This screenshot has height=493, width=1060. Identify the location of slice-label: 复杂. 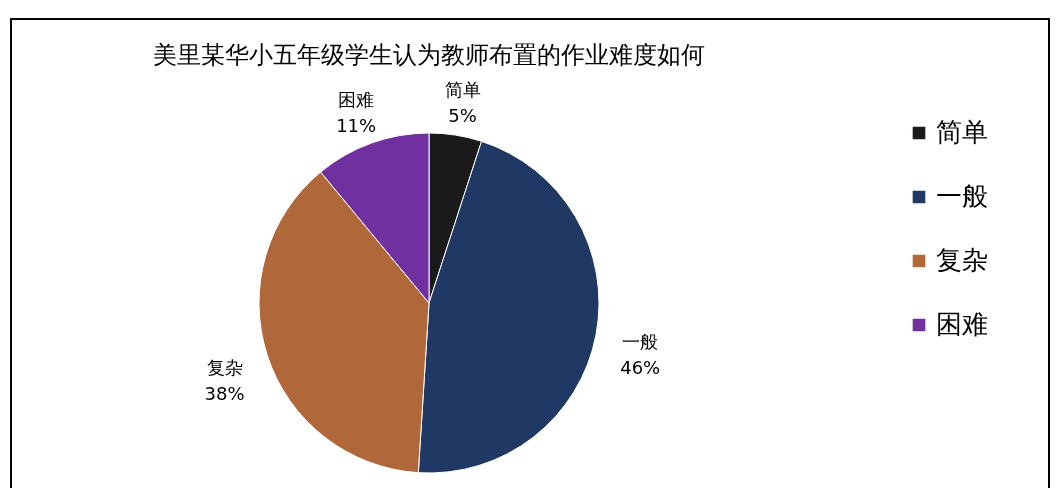
(224, 368).